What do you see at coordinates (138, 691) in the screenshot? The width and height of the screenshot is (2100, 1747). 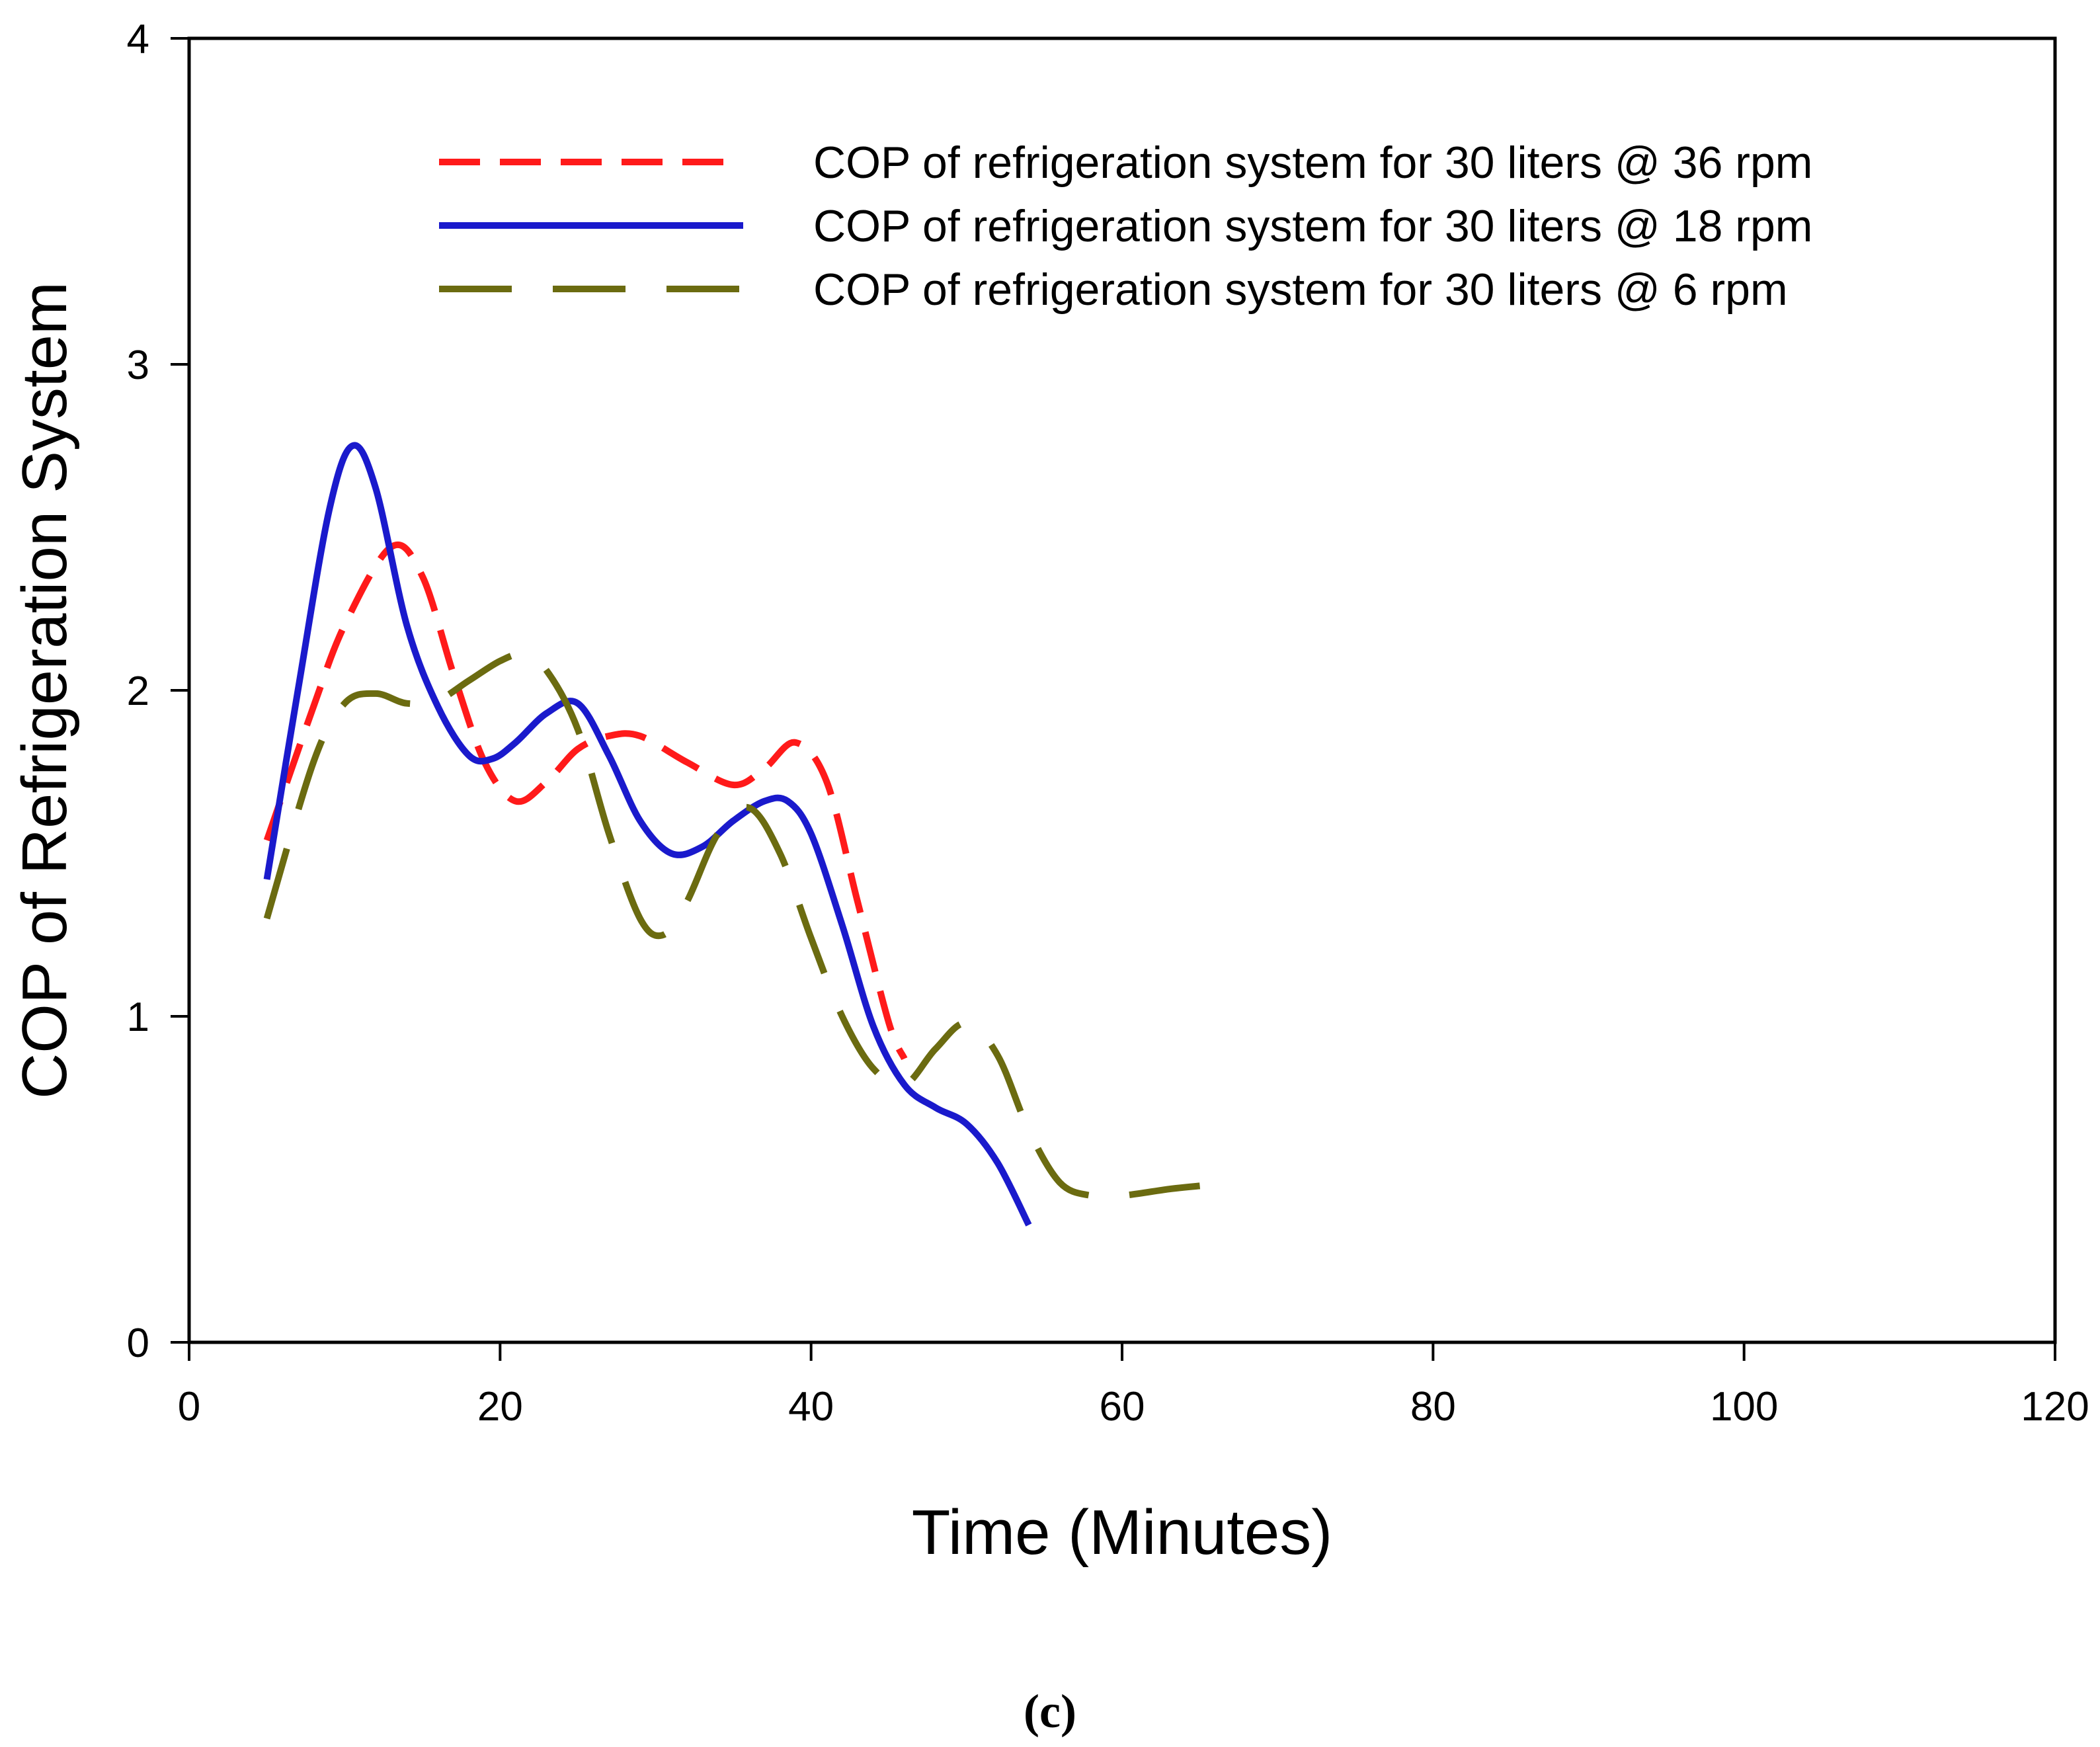 I see `y-tick-label: 2` at bounding box center [138, 691].